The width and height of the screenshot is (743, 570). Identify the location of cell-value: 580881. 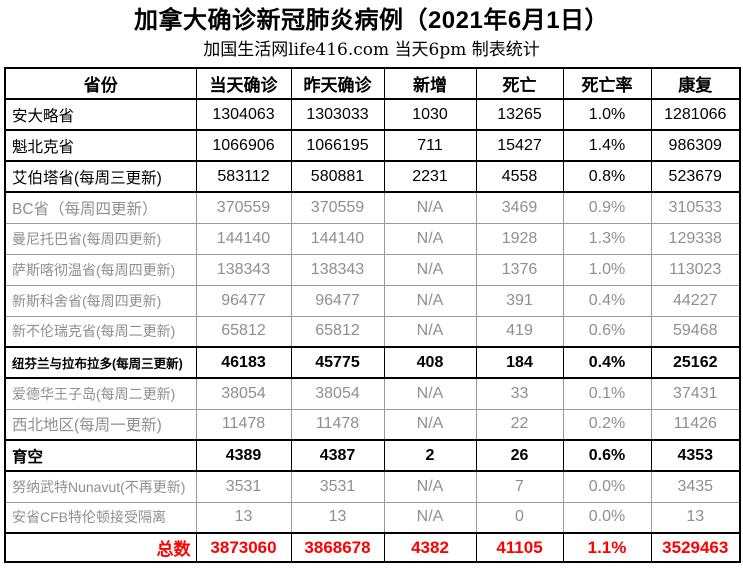
(337, 176).